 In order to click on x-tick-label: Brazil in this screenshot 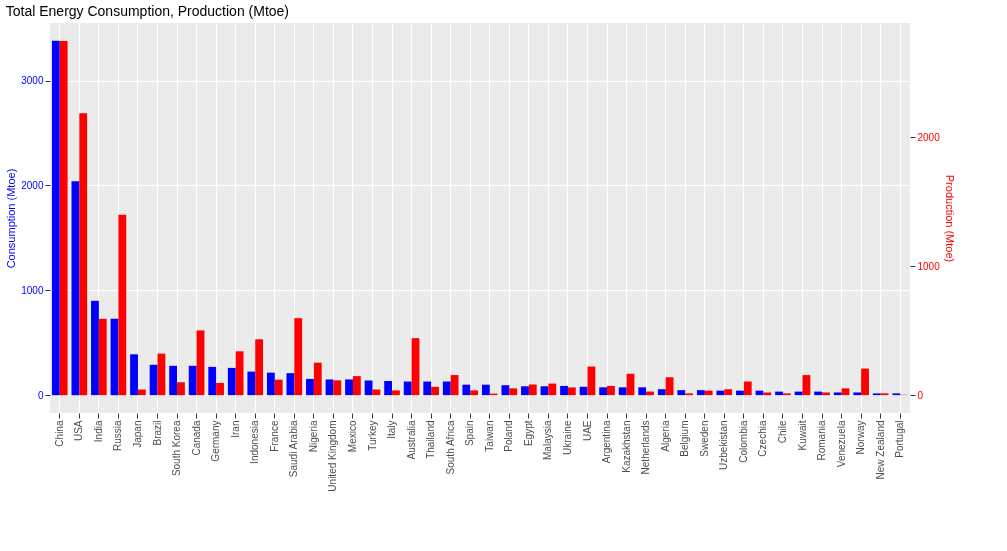, I will do `click(157, 433)`.